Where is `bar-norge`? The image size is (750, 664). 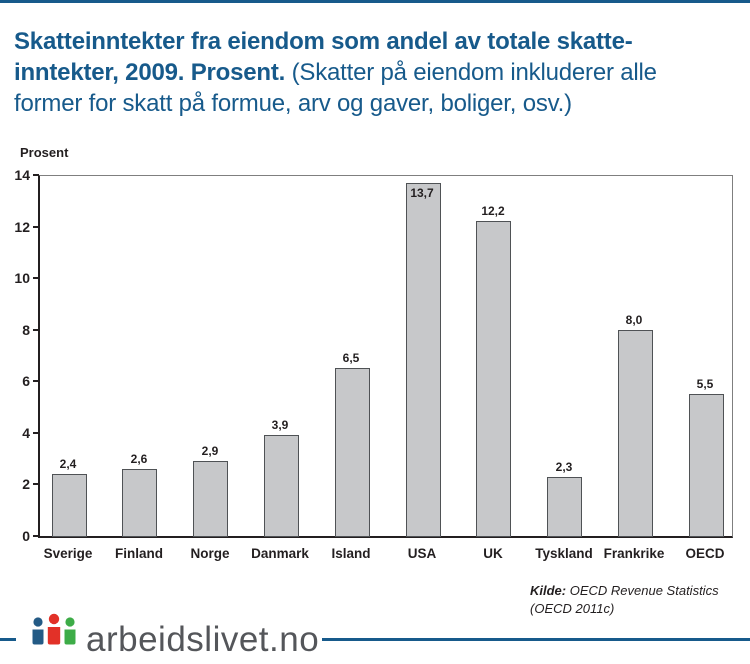 bar-norge is located at coordinates (210, 499).